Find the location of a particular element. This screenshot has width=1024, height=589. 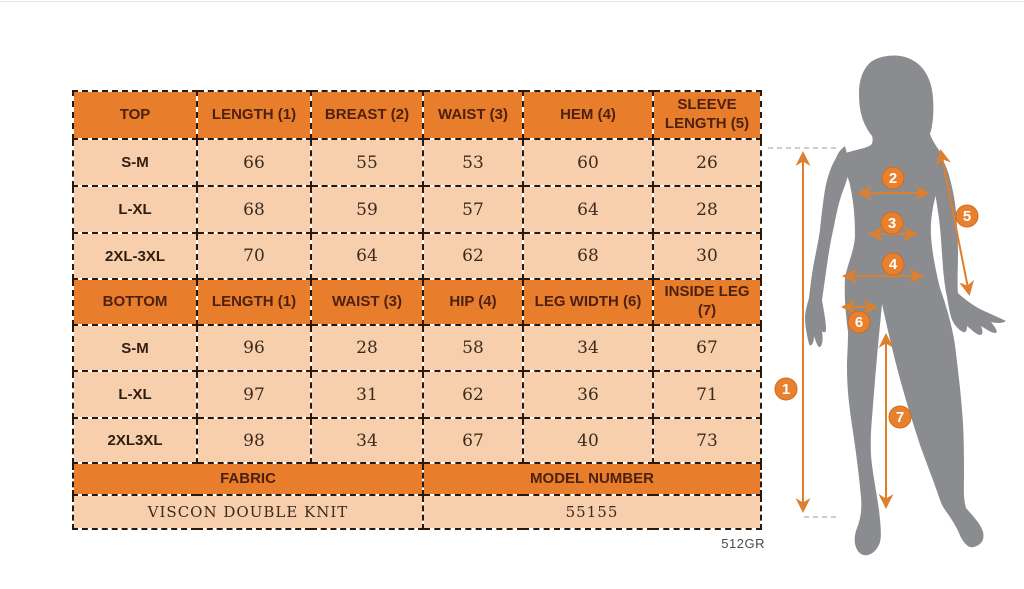

measurement-cell: 57 is located at coordinates (473, 209).